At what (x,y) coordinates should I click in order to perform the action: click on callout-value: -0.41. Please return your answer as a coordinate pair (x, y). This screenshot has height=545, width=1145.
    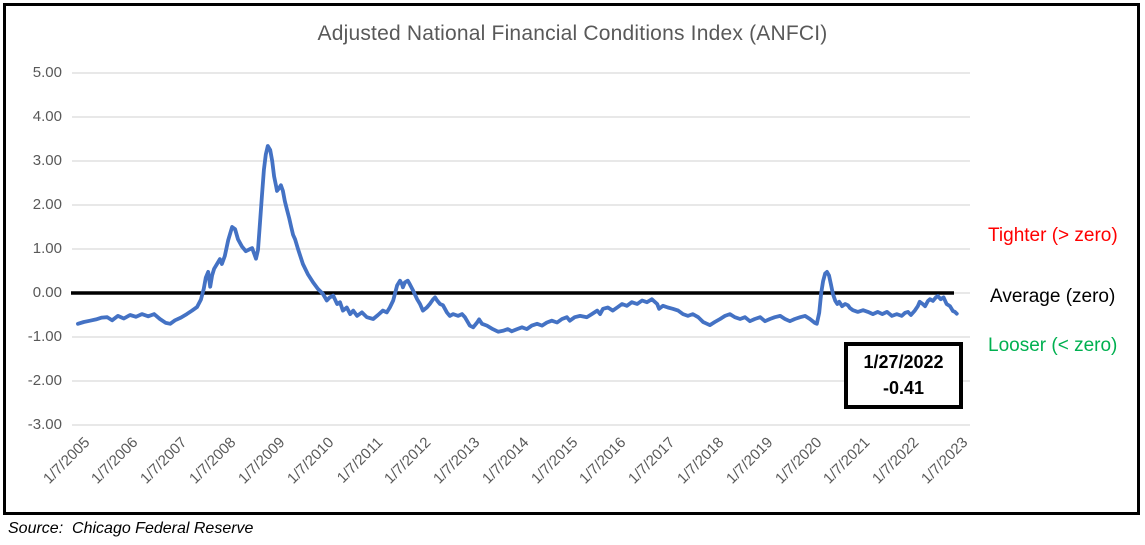
    Looking at the image, I should click on (903, 388).